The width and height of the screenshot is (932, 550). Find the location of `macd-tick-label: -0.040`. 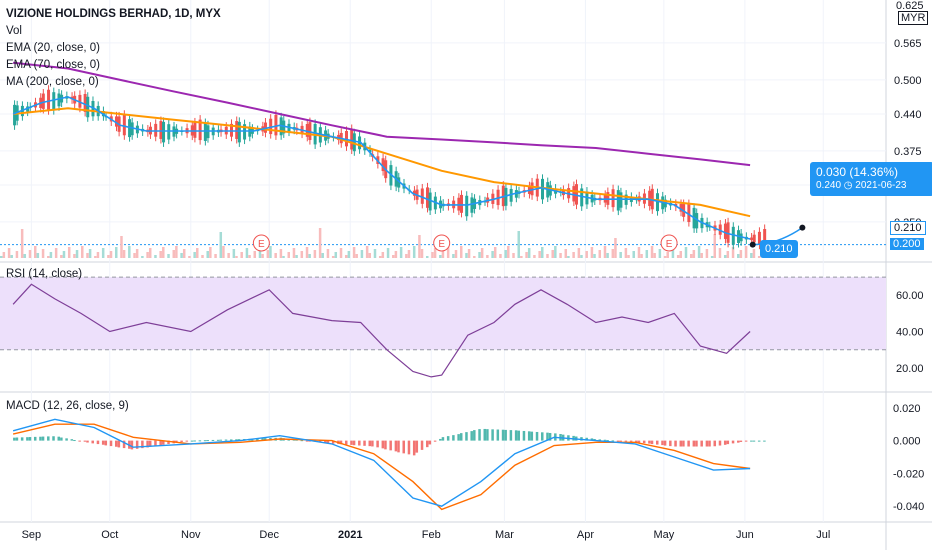

macd-tick-label: -0.040 is located at coordinates (908, 507).